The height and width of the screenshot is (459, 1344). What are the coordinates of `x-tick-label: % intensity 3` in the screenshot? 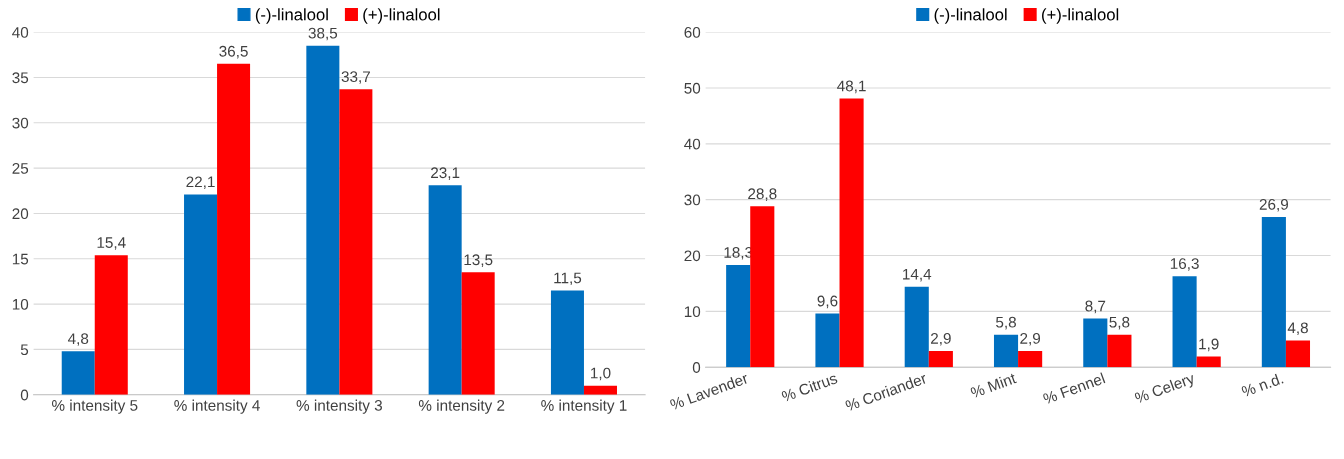 It's located at (339, 406).